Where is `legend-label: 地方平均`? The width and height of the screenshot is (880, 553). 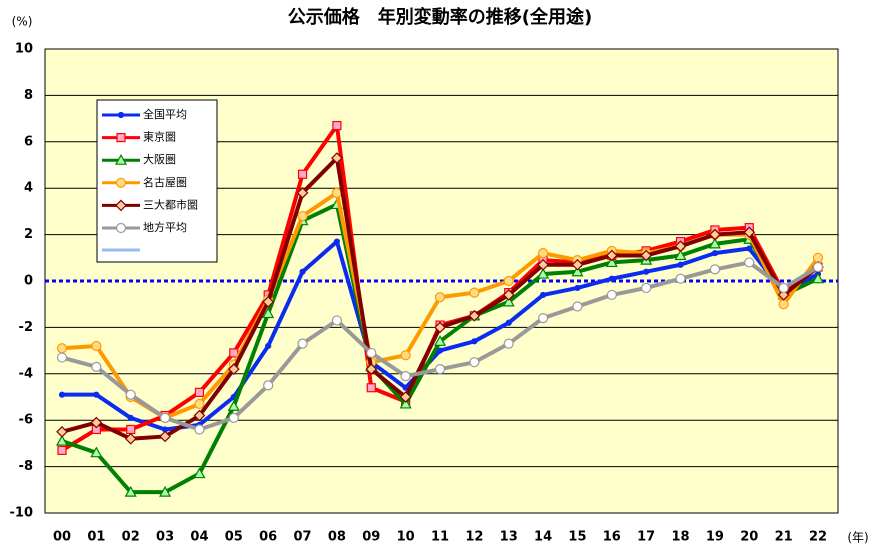
legend-label: 地方平均 is located at coordinates (165, 227).